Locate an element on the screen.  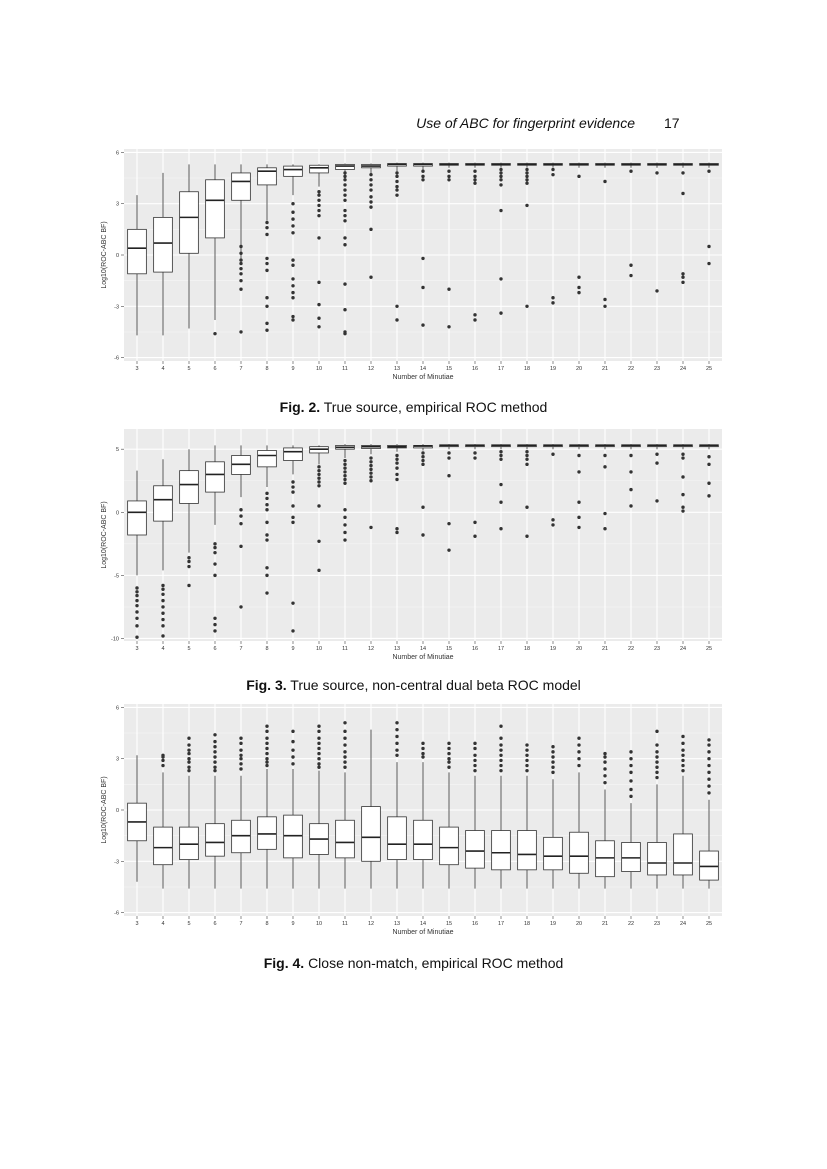
fig3-x-tick-label: 21 is located at coordinates (605, 649).